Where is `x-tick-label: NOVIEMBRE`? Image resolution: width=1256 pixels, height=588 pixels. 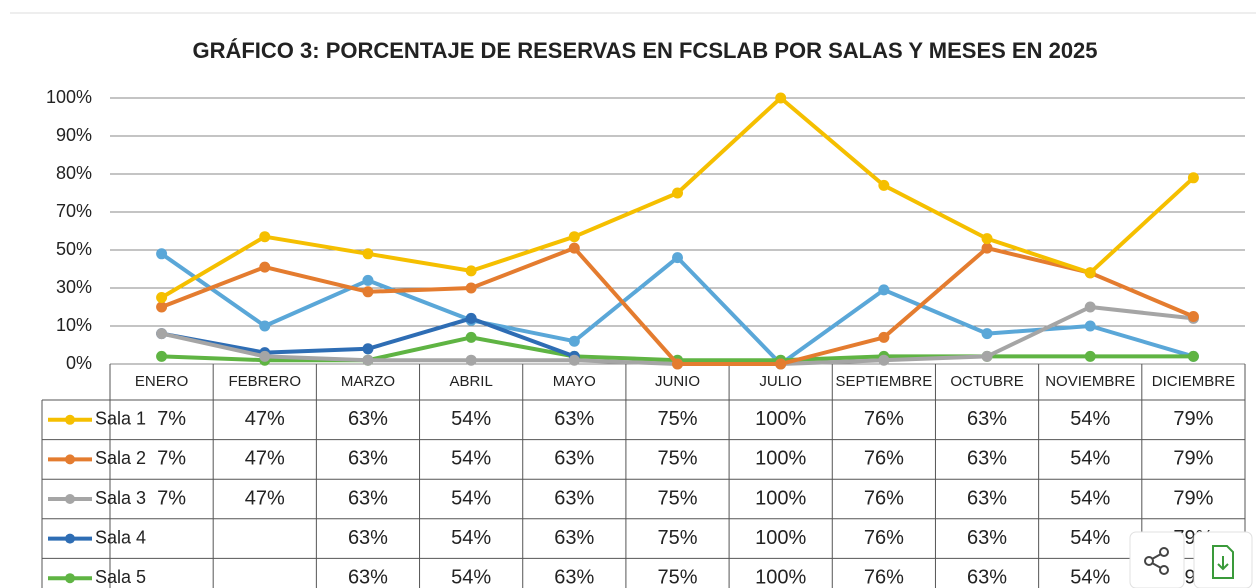 x-tick-label: NOVIEMBRE is located at coordinates (1090, 381).